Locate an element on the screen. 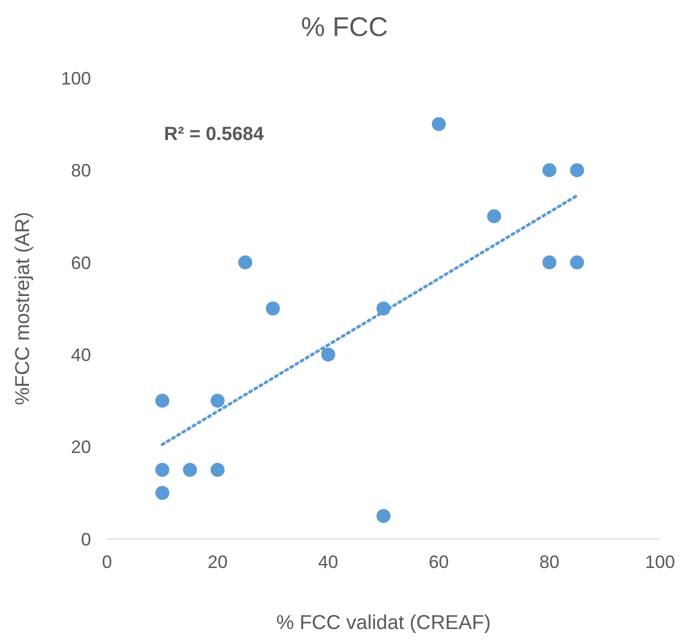 This screenshot has height=641, width=689. y-tick-label: 80 is located at coordinates (80, 170).